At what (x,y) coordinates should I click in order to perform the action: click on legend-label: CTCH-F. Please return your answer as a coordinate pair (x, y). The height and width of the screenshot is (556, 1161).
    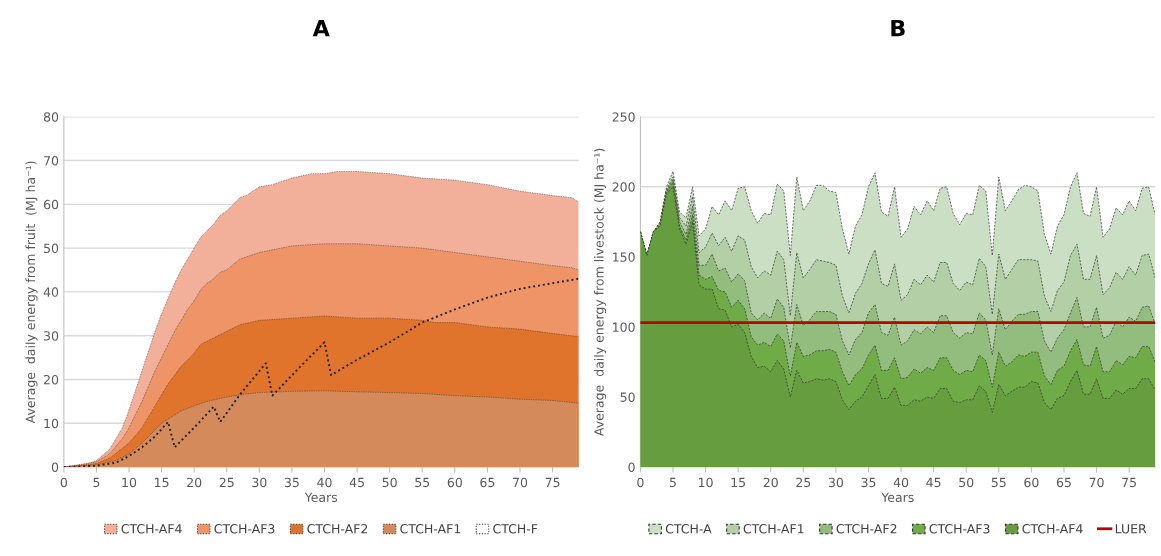
    Looking at the image, I should click on (515, 529).